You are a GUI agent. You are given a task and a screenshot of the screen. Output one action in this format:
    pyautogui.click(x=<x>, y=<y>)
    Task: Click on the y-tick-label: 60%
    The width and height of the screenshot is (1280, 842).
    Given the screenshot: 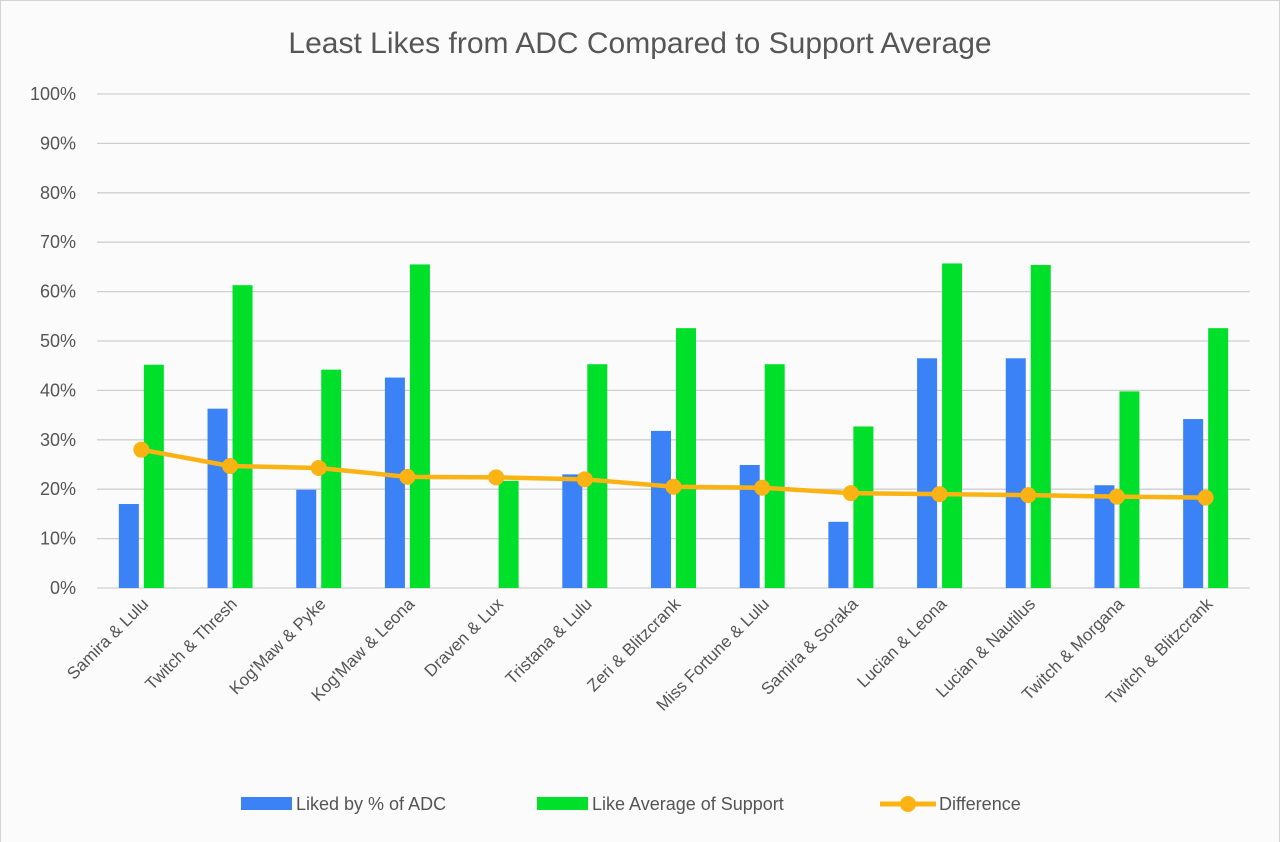 What is the action you would take?
    pyautogui.click(x=58, y=292)
    